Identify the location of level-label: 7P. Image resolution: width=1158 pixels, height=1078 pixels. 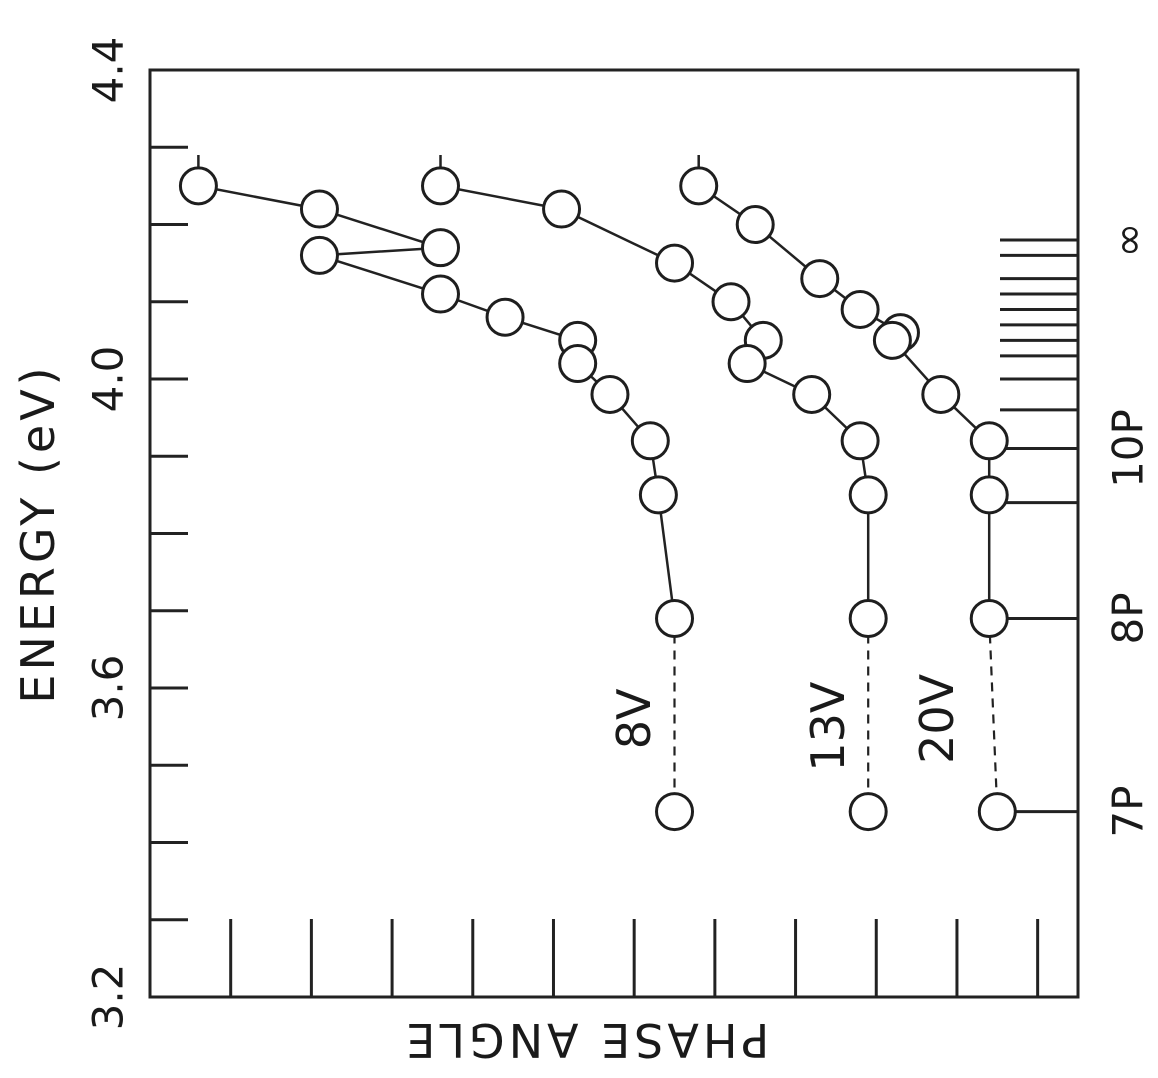
(1128, 812).